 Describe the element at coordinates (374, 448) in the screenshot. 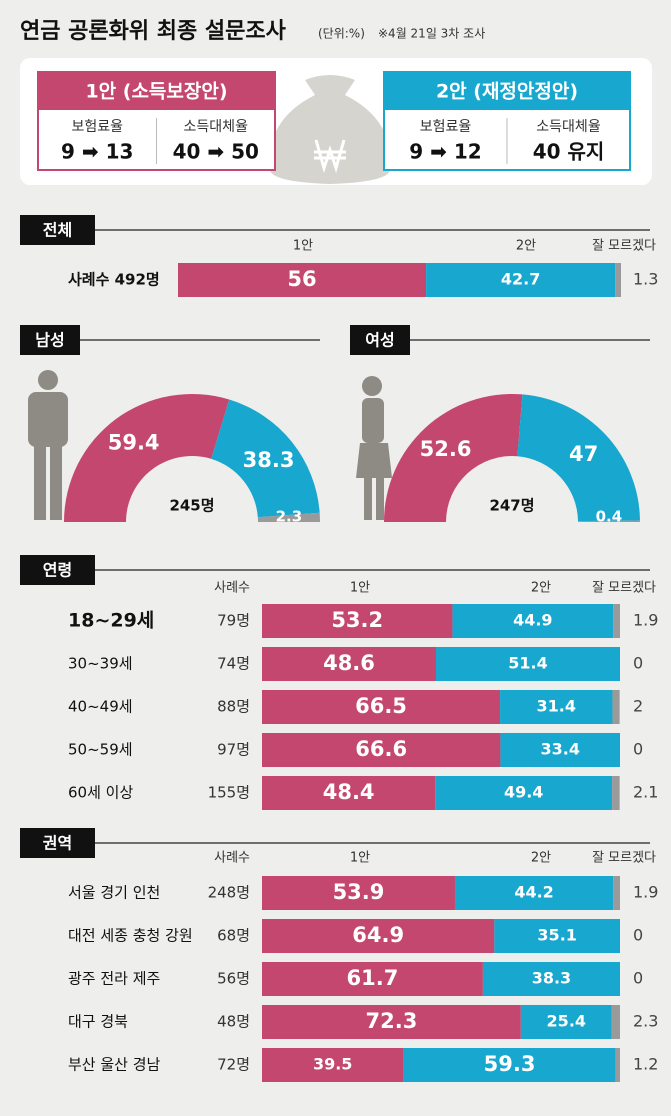

I see `woman-figure` at that location.